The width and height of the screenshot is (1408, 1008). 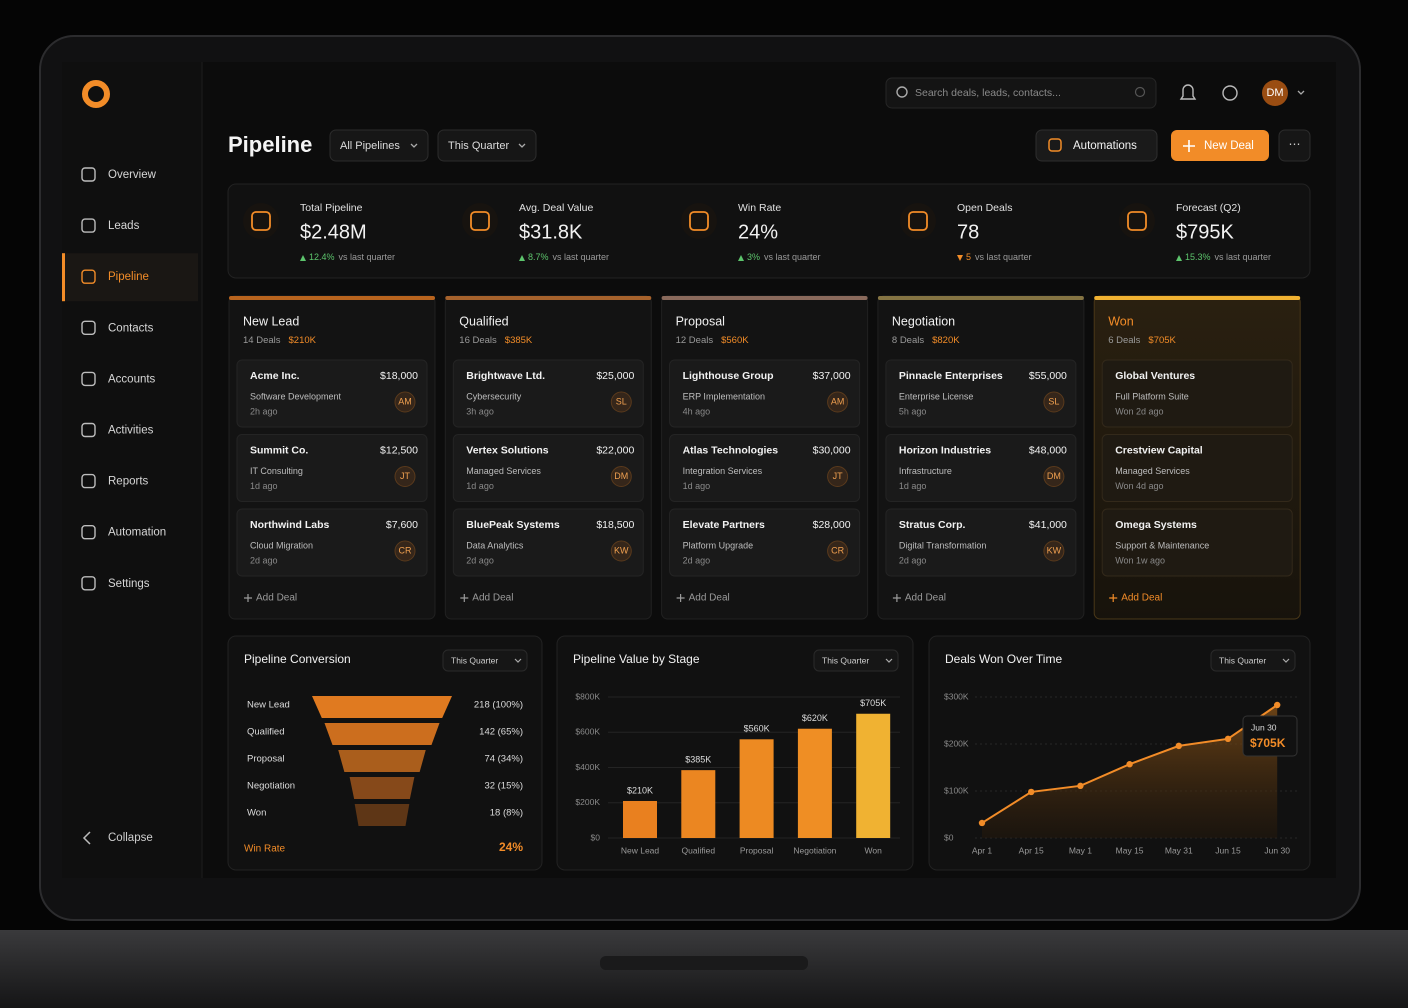 What do you see at coordinates (130, 838) in the screenshot?
I see `collapse-label: Collapse` at bounding box center [130, 838].